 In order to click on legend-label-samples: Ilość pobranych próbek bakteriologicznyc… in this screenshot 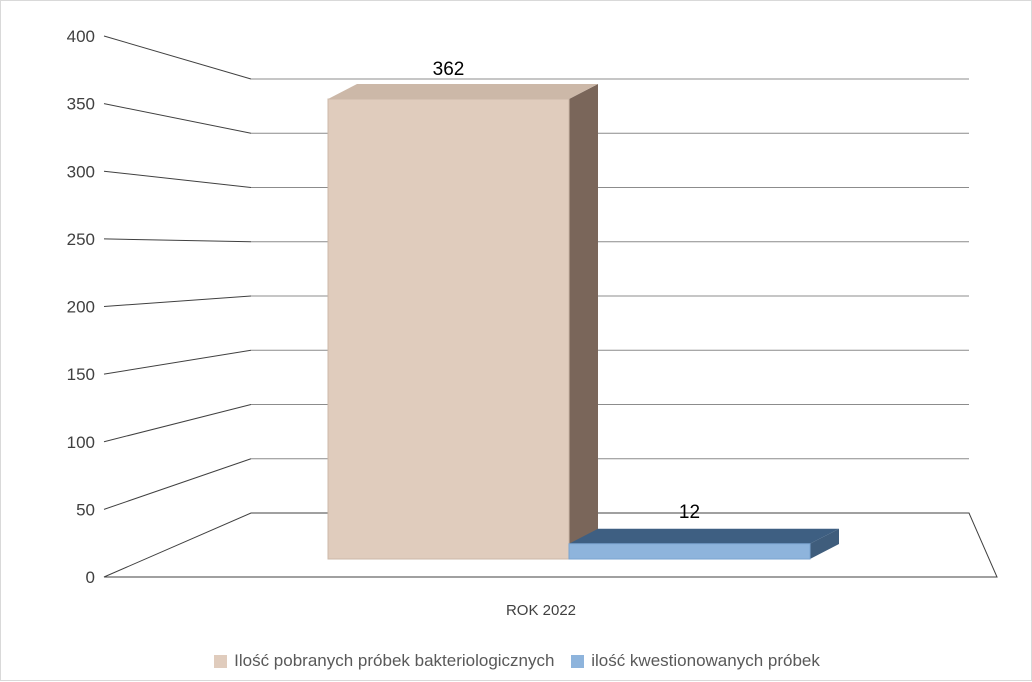, I will do `click(394, 660)`.